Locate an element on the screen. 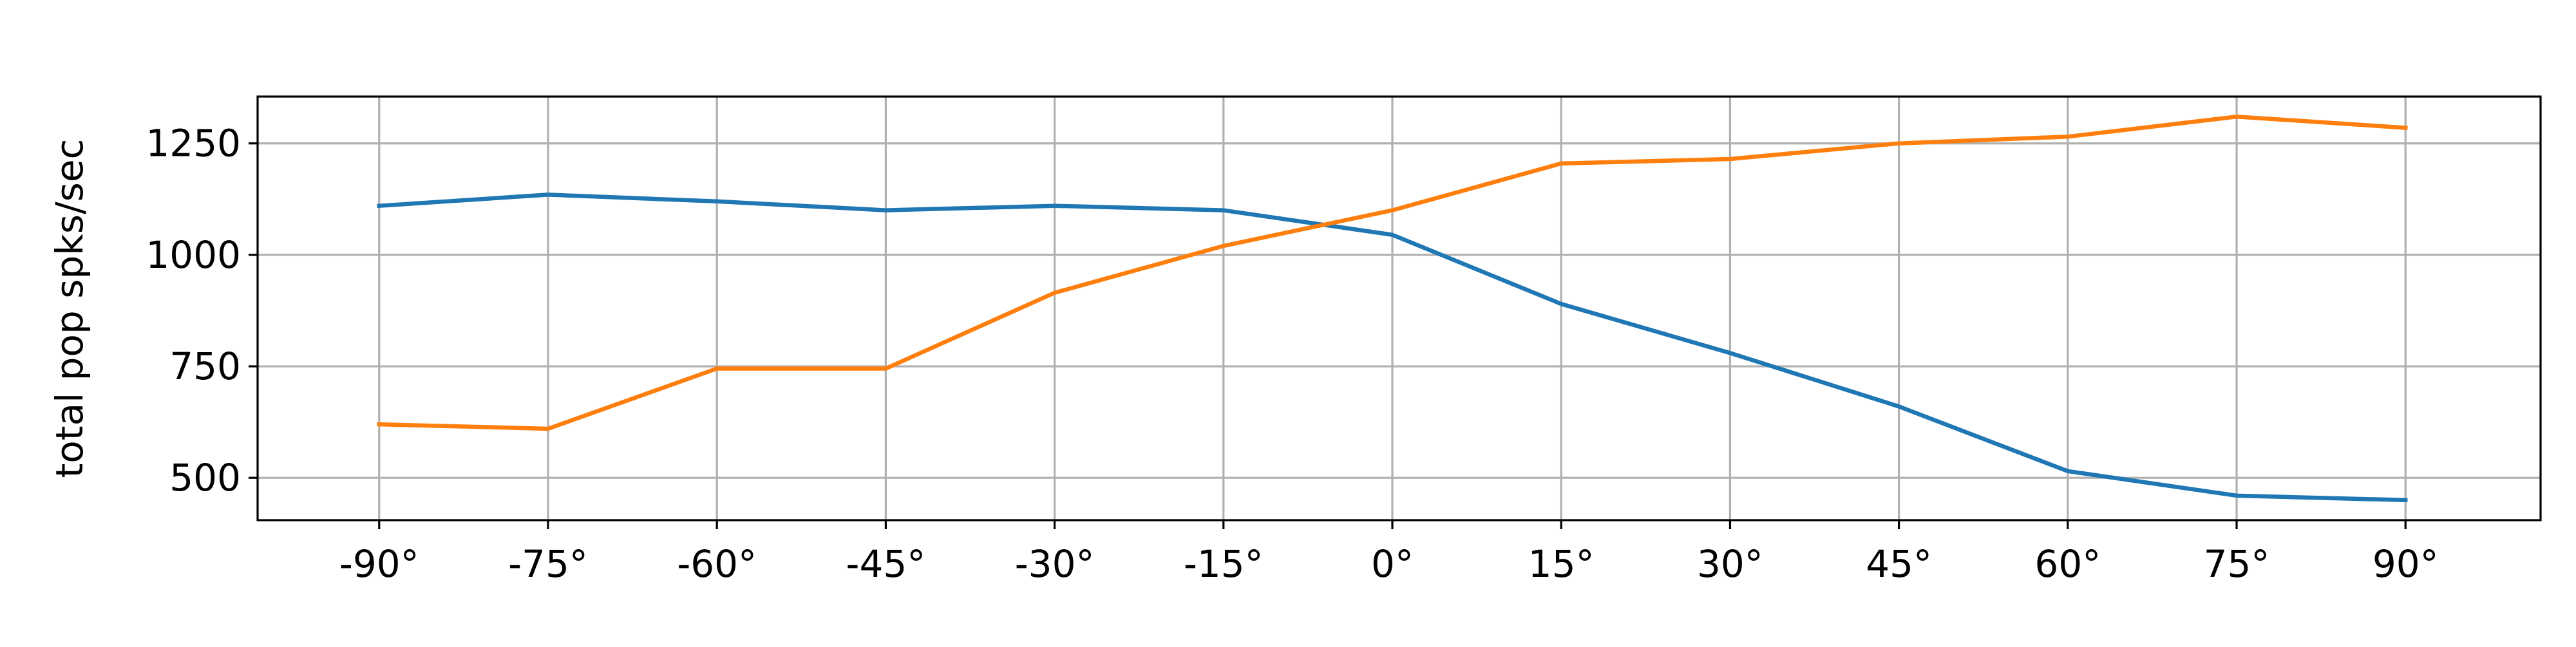 This screenshot has height=647, width=2576. x-tick-label: -60° is located at coordinates (717, 564).